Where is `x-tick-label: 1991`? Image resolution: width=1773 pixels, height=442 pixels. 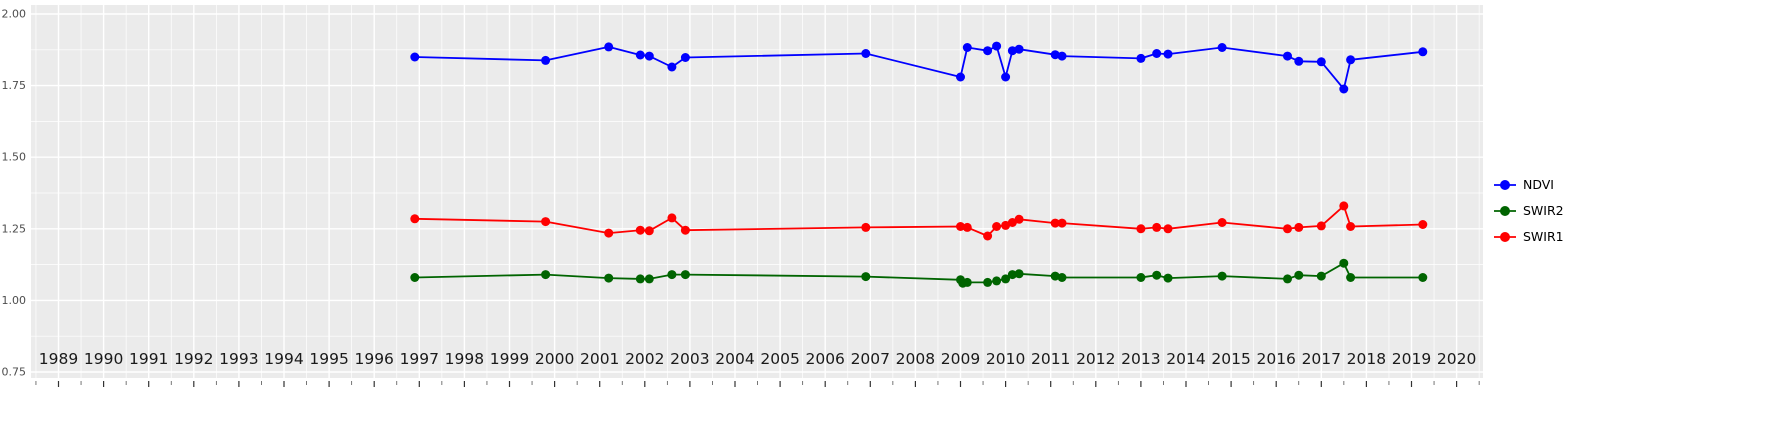 x-tick-label: 1991 is located at coordinates (148, 359).